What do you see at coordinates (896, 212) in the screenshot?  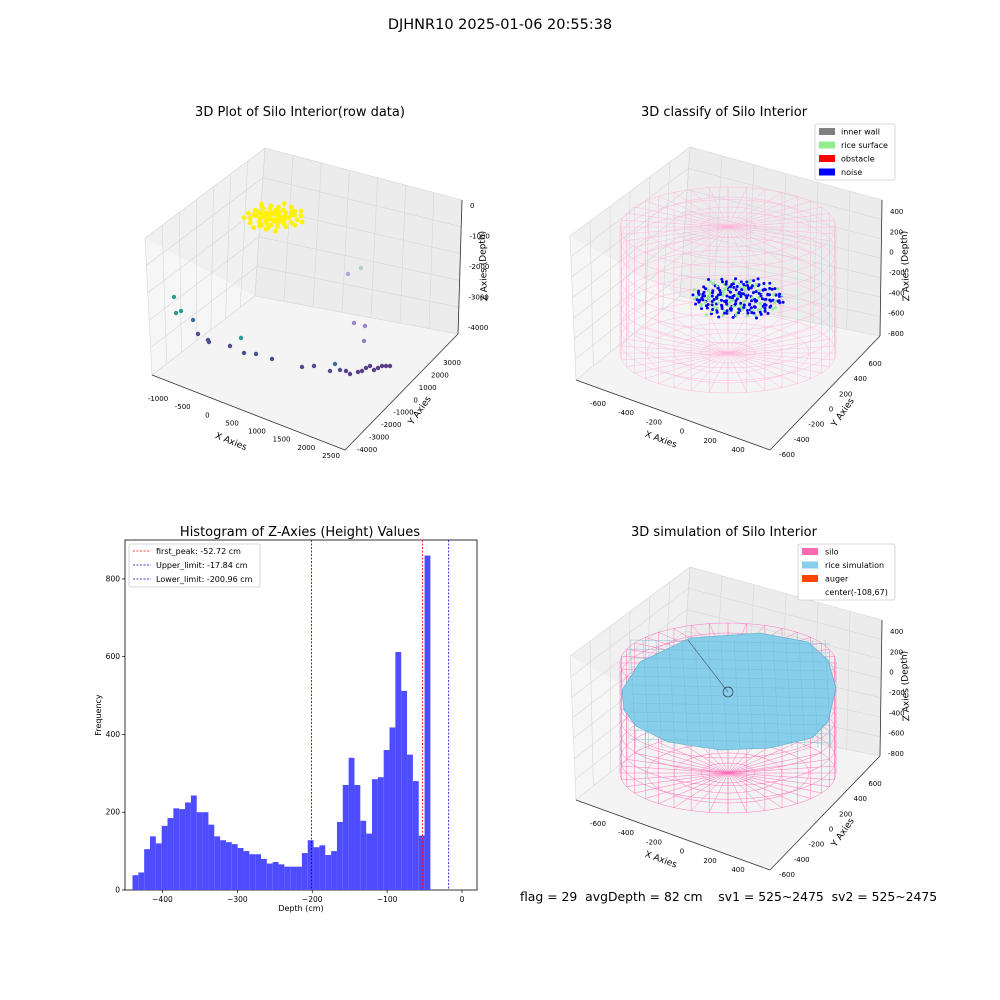 I see `z-tick-label: 400` at bounding box center [896, 212].